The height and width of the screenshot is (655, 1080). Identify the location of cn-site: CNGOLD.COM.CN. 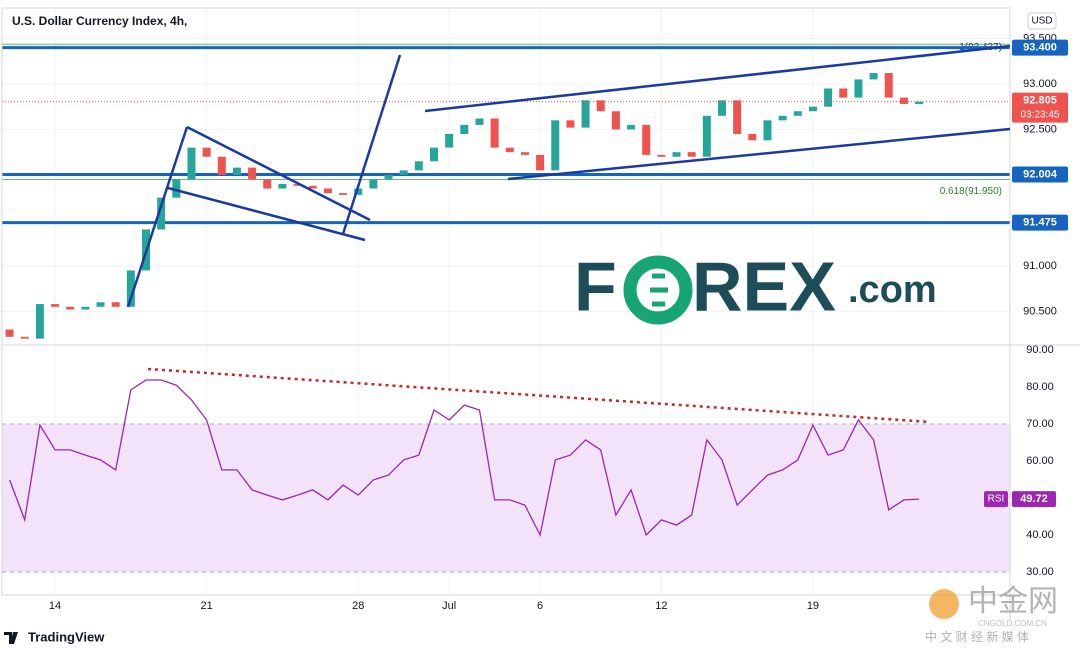
(1012, 623).